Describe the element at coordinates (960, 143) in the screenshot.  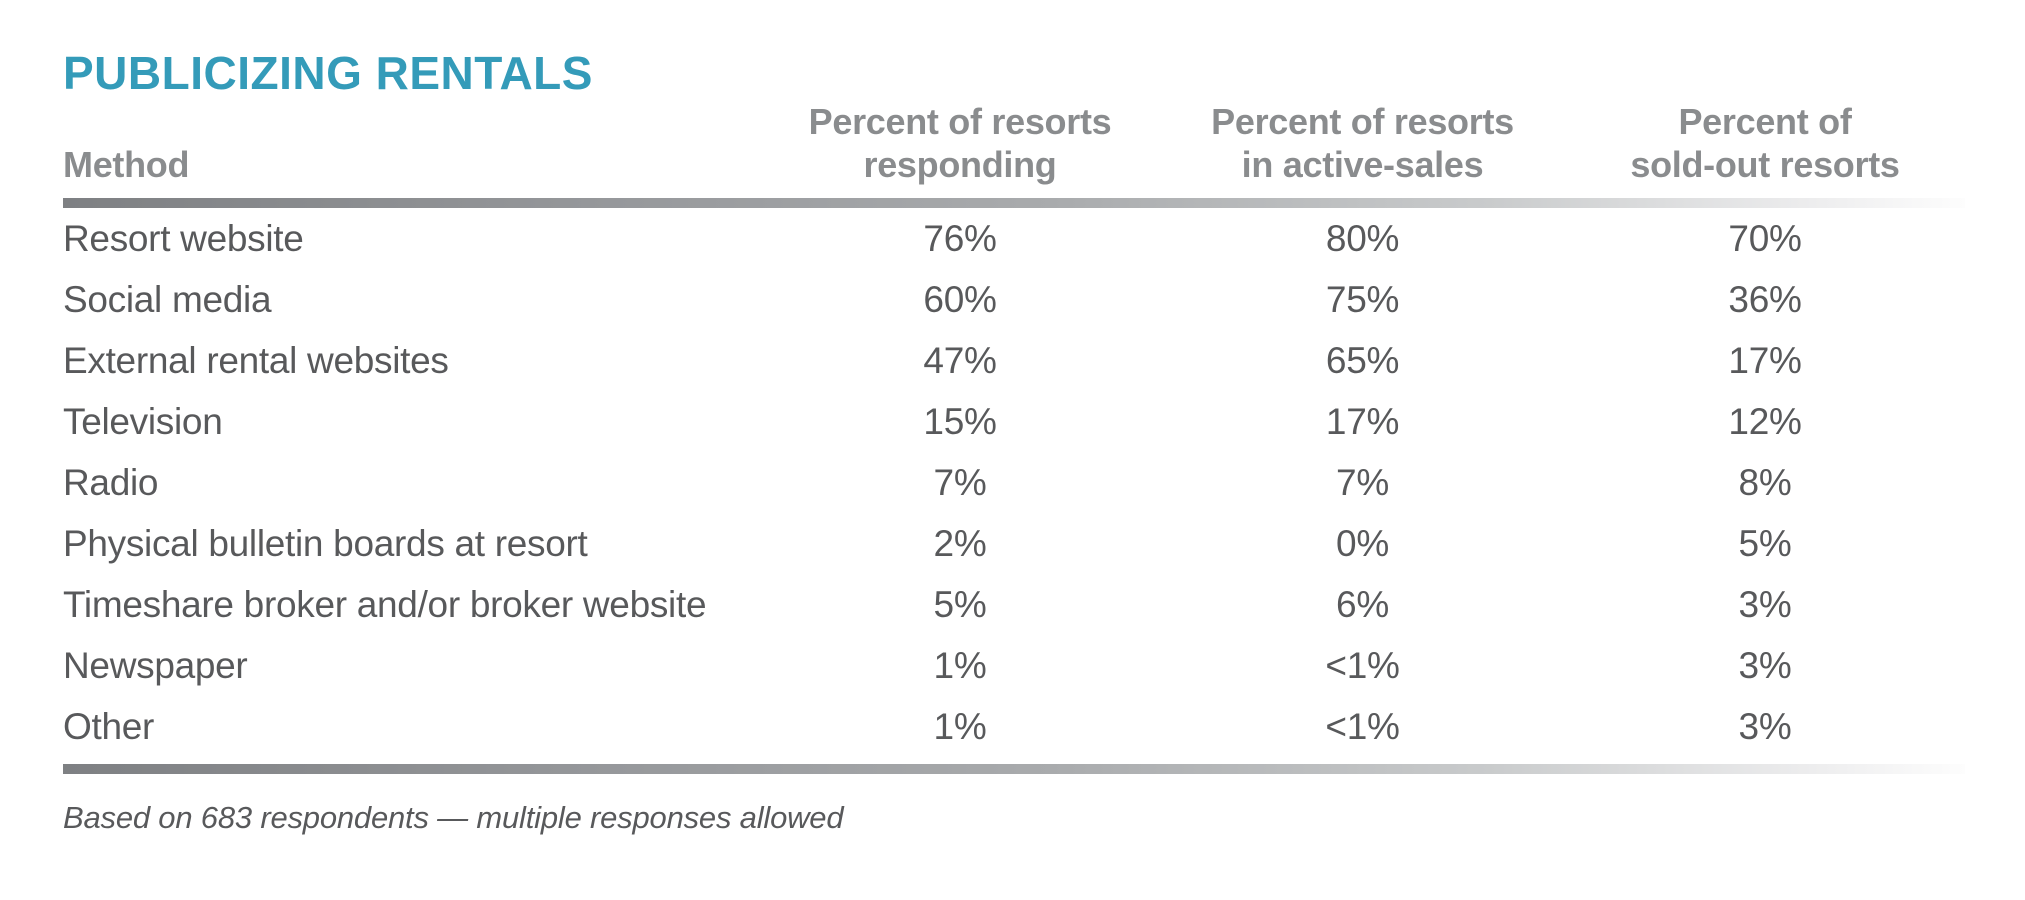
I see `column-header-responding: Percent of resorts responding` at that location.